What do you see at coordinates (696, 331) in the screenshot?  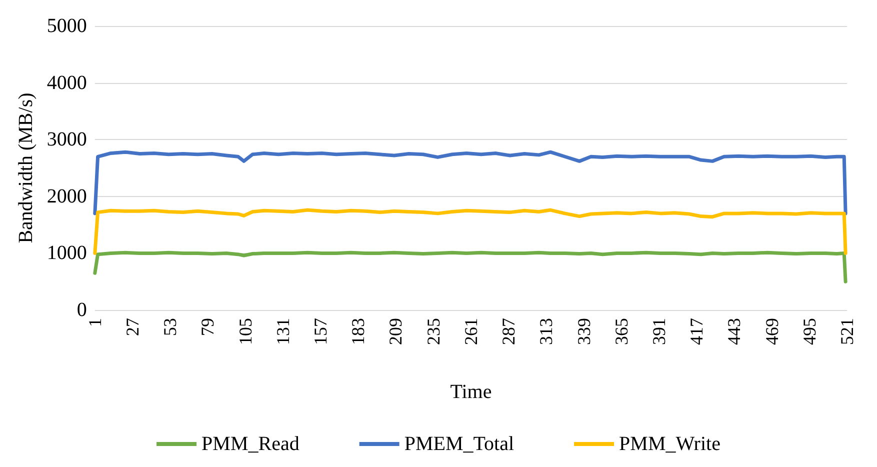 I see `x-tick-label: 417` at bounding box center [696, 331].